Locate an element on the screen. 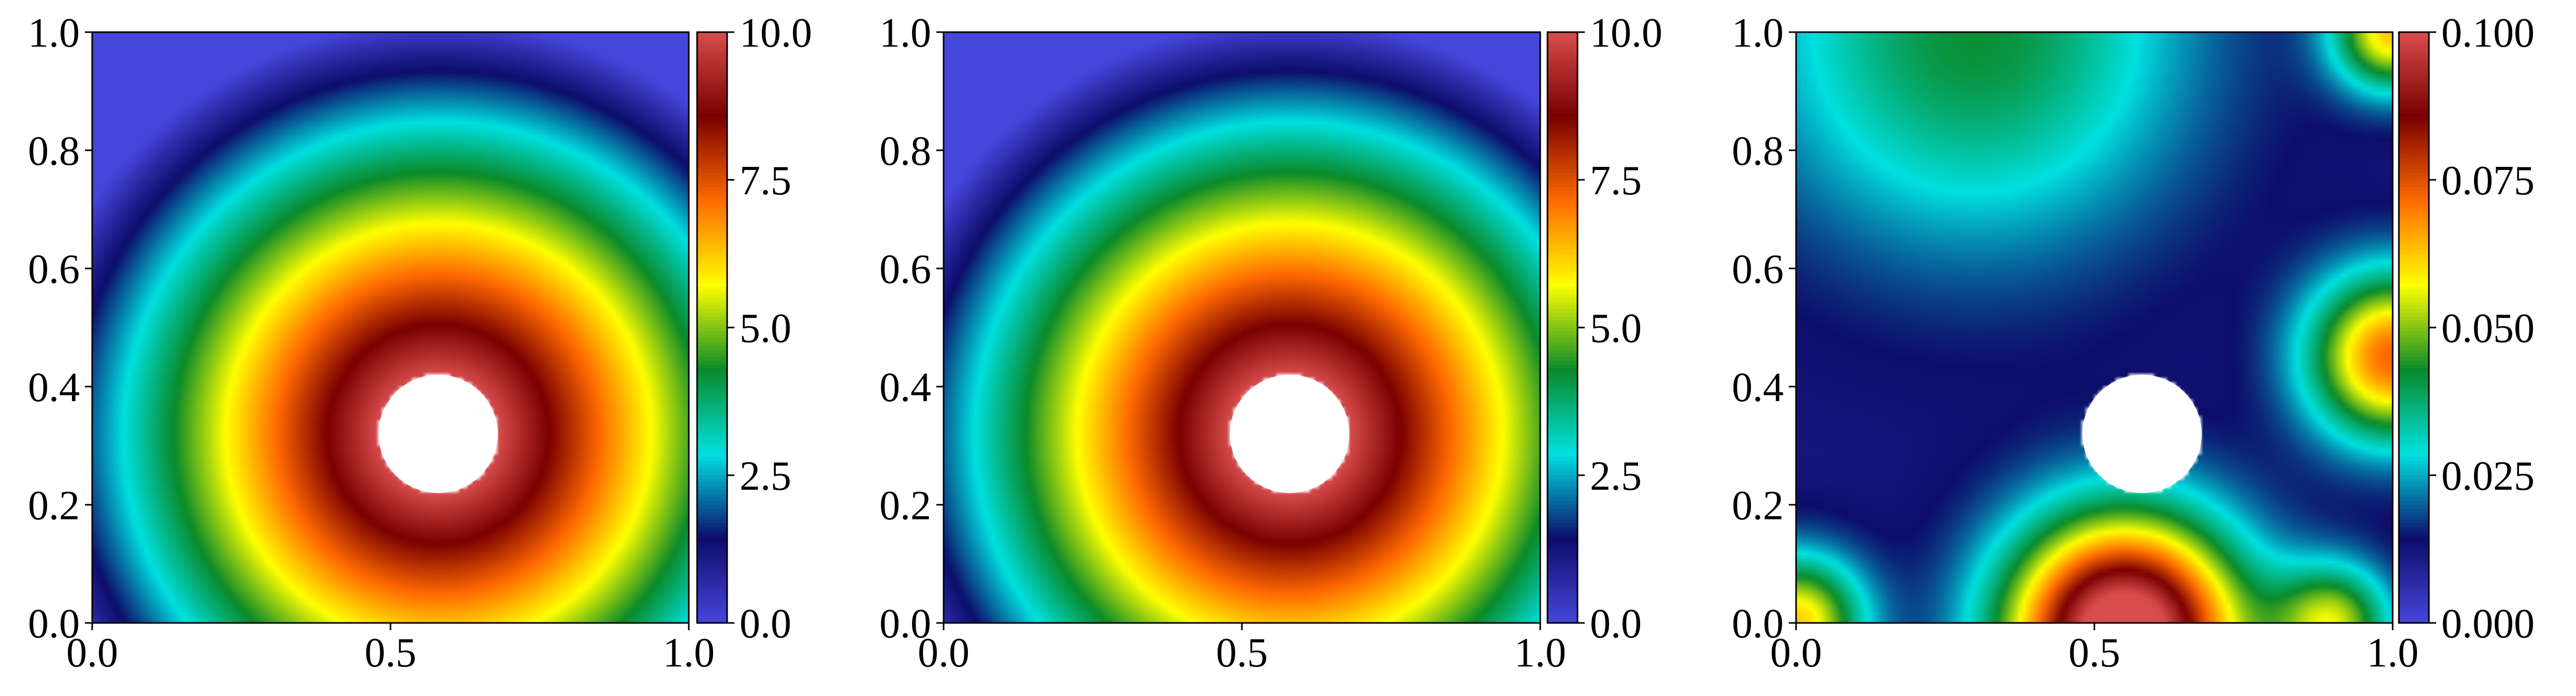  colorbar-tick-label: 10.0 is located at coordinates (776, 33).